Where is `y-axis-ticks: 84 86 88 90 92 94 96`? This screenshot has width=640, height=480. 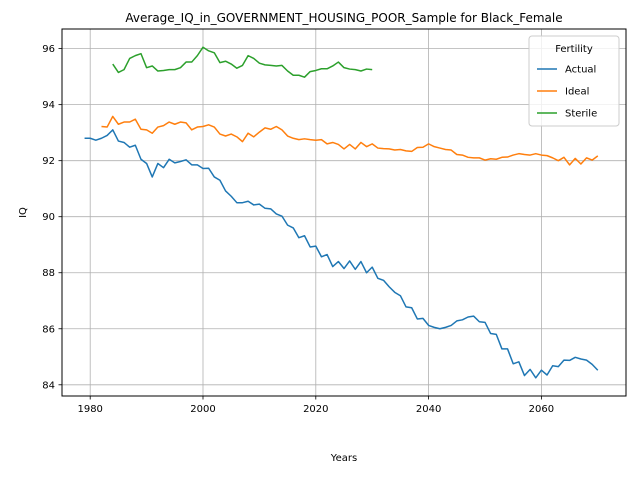
y-axis-ticks: 84 86 88 90 92 94 96 is located at coordinates (52, 217).